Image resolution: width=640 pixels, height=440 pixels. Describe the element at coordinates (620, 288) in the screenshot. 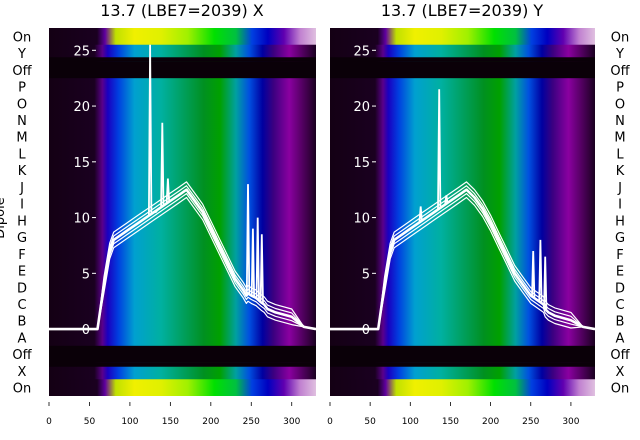

I see `category-label: D` at that location.